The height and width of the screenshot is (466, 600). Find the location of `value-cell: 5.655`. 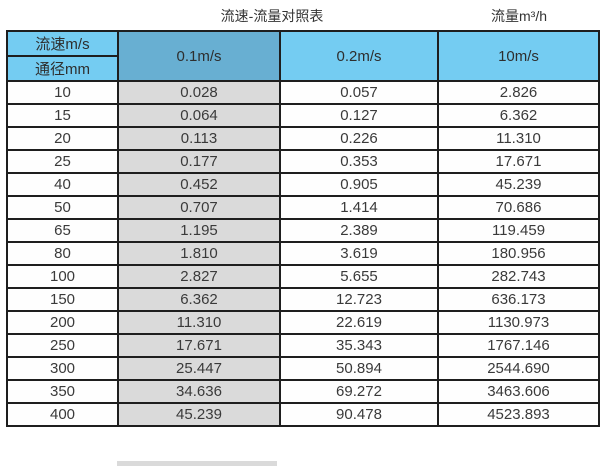

value-cell: 5.655 is located at coordinates (359, 276).